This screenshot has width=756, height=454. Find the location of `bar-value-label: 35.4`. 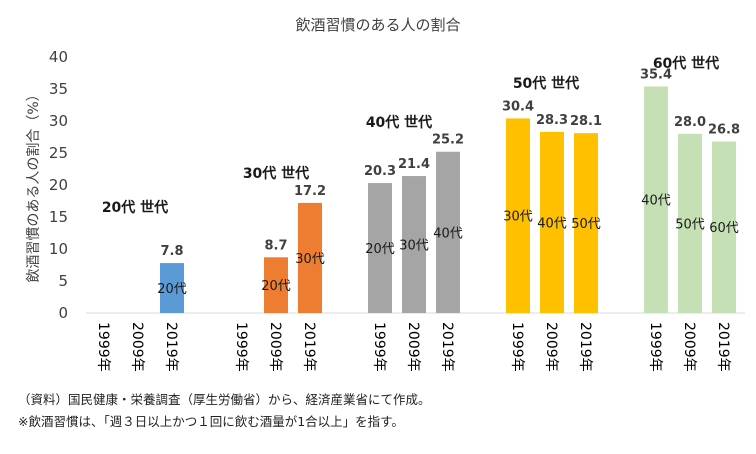

bar-value-label: 35.4 is located at coordinates (656, 74).